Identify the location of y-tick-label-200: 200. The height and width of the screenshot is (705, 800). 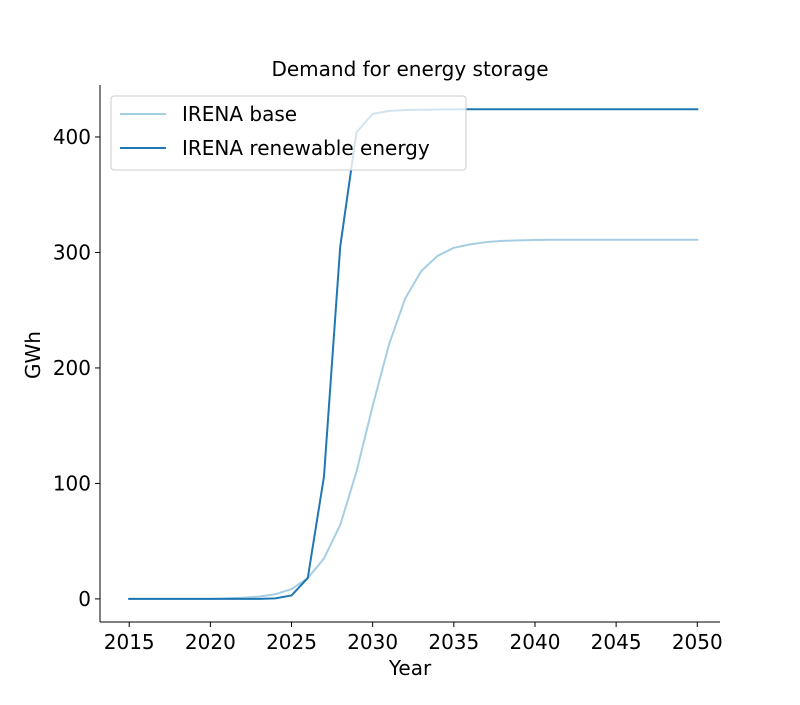
(72, 368).